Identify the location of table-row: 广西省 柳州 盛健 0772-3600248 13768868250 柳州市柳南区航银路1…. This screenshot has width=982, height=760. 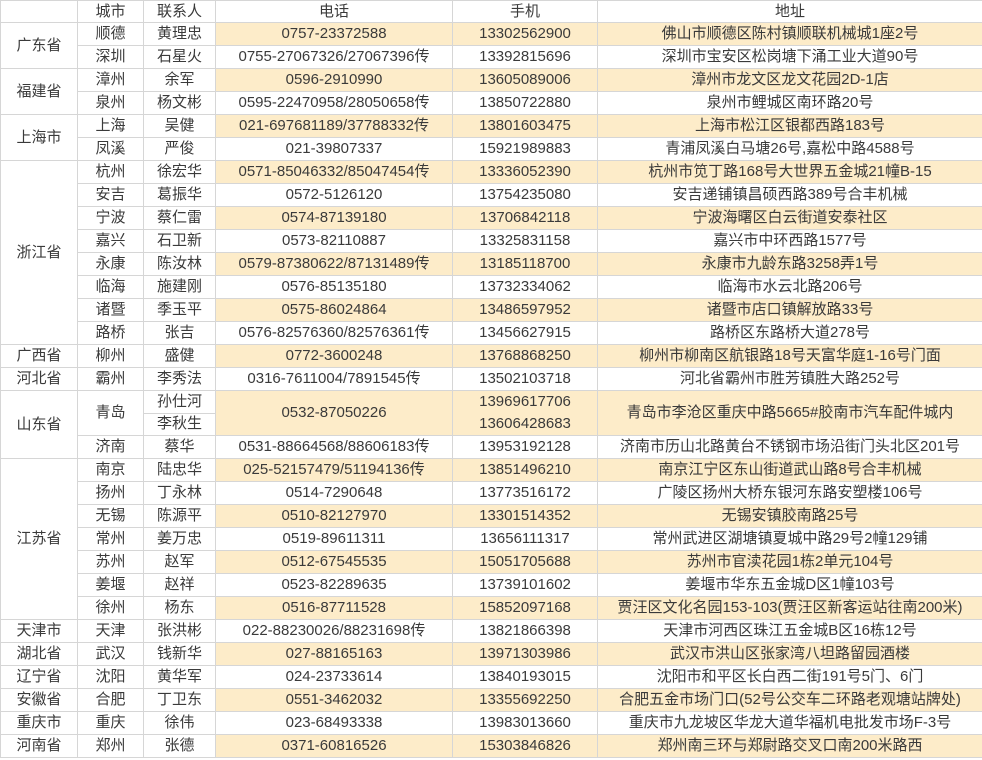
(491, 356).